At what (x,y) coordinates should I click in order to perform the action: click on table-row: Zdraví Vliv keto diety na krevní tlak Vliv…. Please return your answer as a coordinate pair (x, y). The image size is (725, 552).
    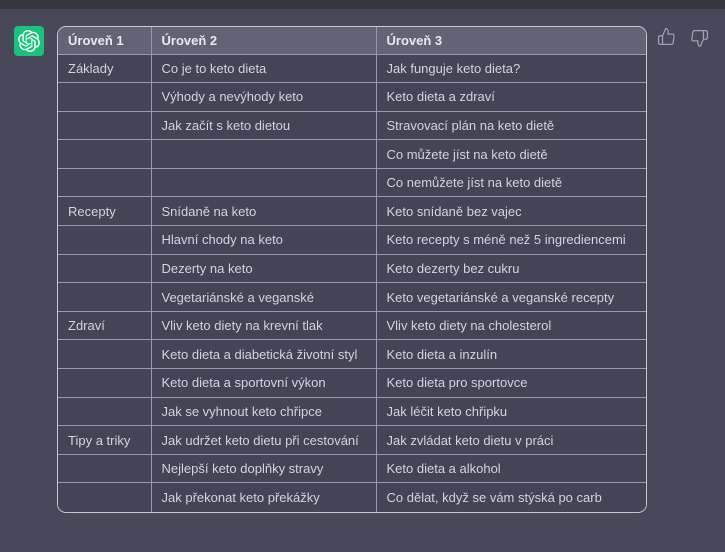
    Looking at the image, I should click on (352, 325).